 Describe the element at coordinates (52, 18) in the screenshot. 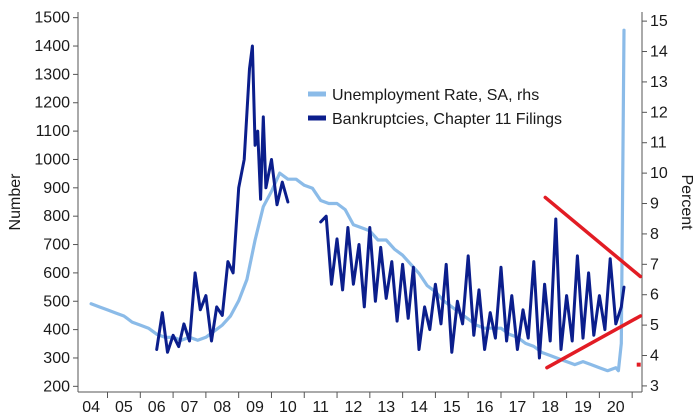

I see `y-left-tick-label: 1500` at that location.